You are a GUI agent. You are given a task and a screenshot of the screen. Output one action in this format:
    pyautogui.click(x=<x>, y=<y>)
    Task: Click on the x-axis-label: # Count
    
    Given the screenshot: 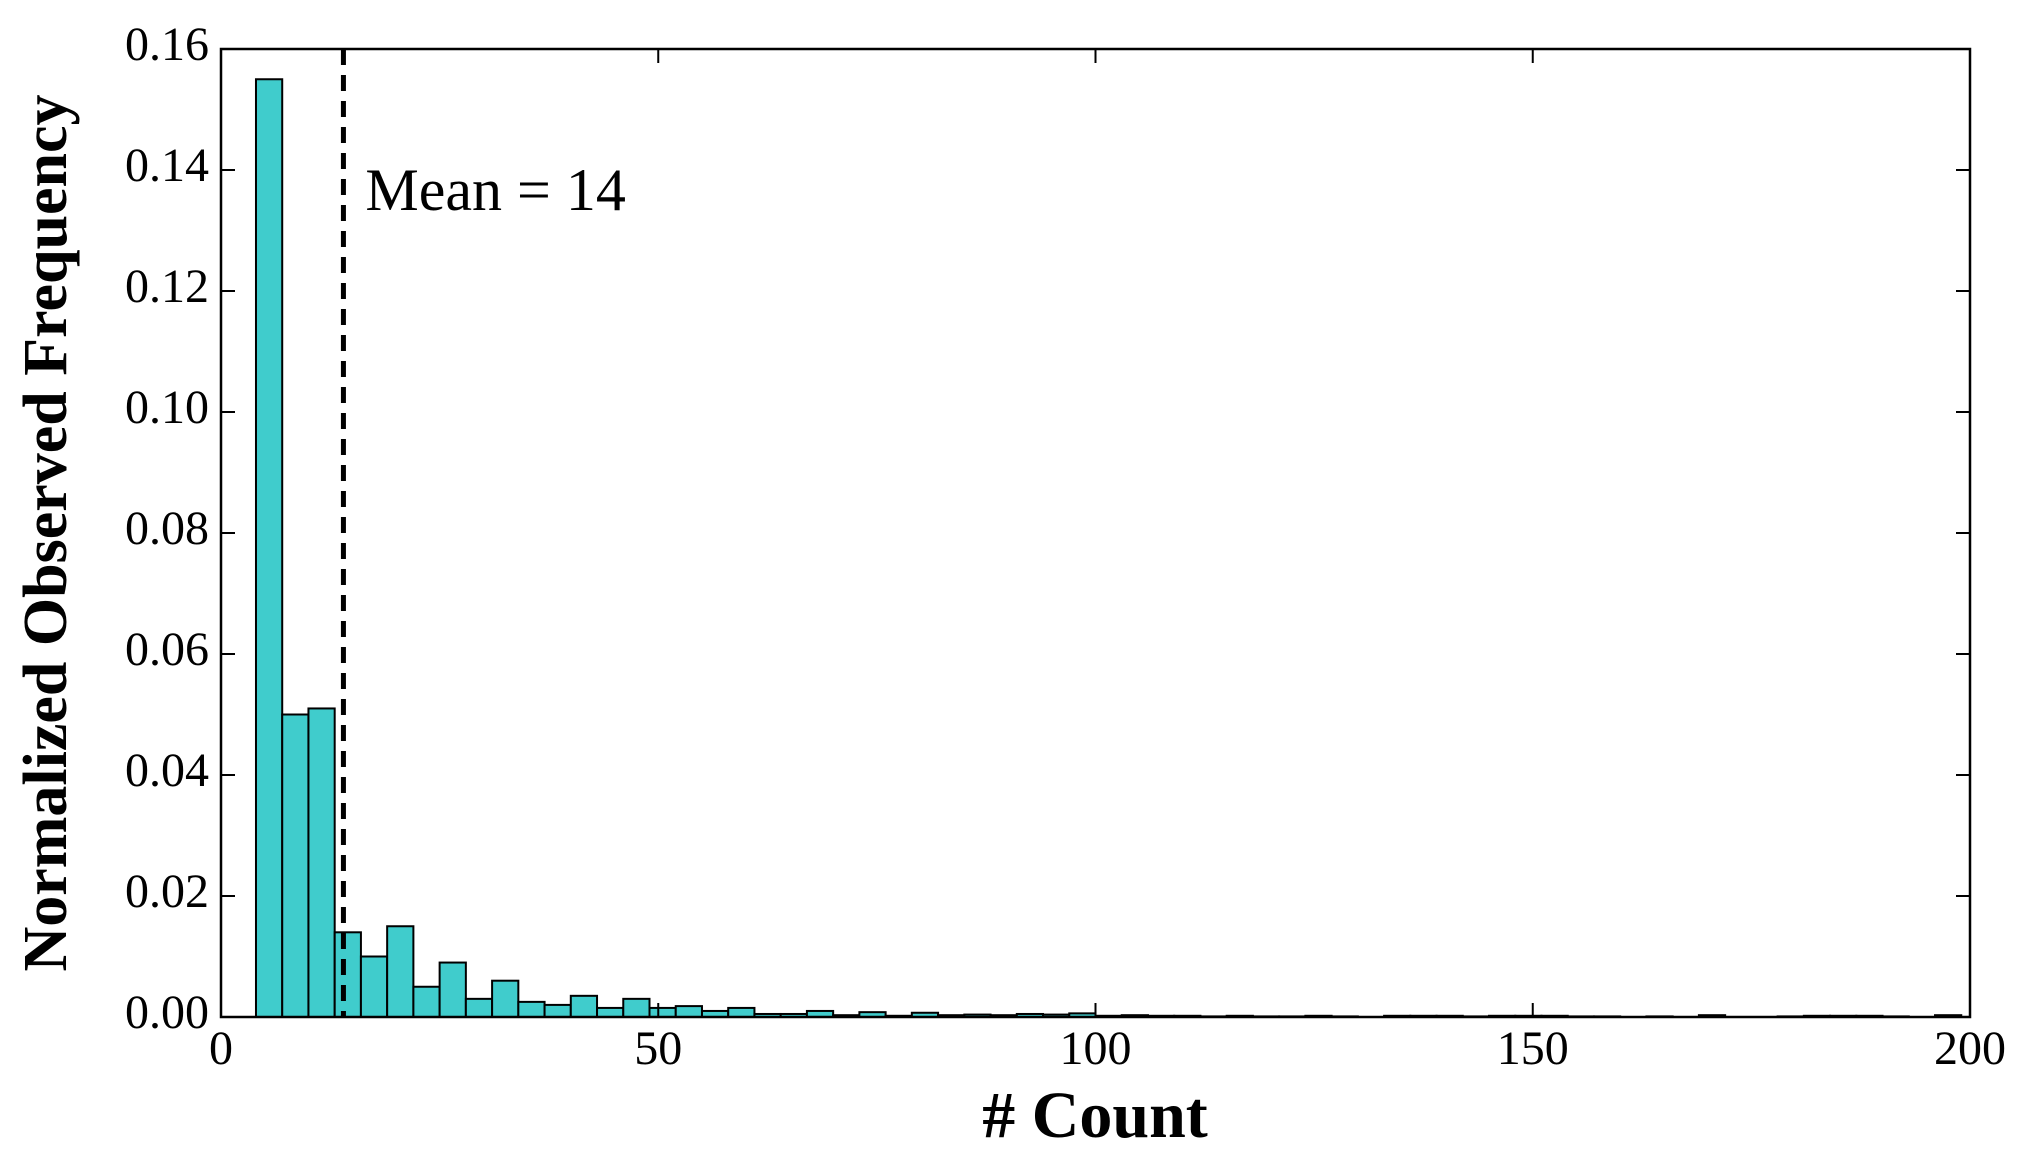 What is the action you would take?
    pyautogui.click(x=1095, y=1115)
    